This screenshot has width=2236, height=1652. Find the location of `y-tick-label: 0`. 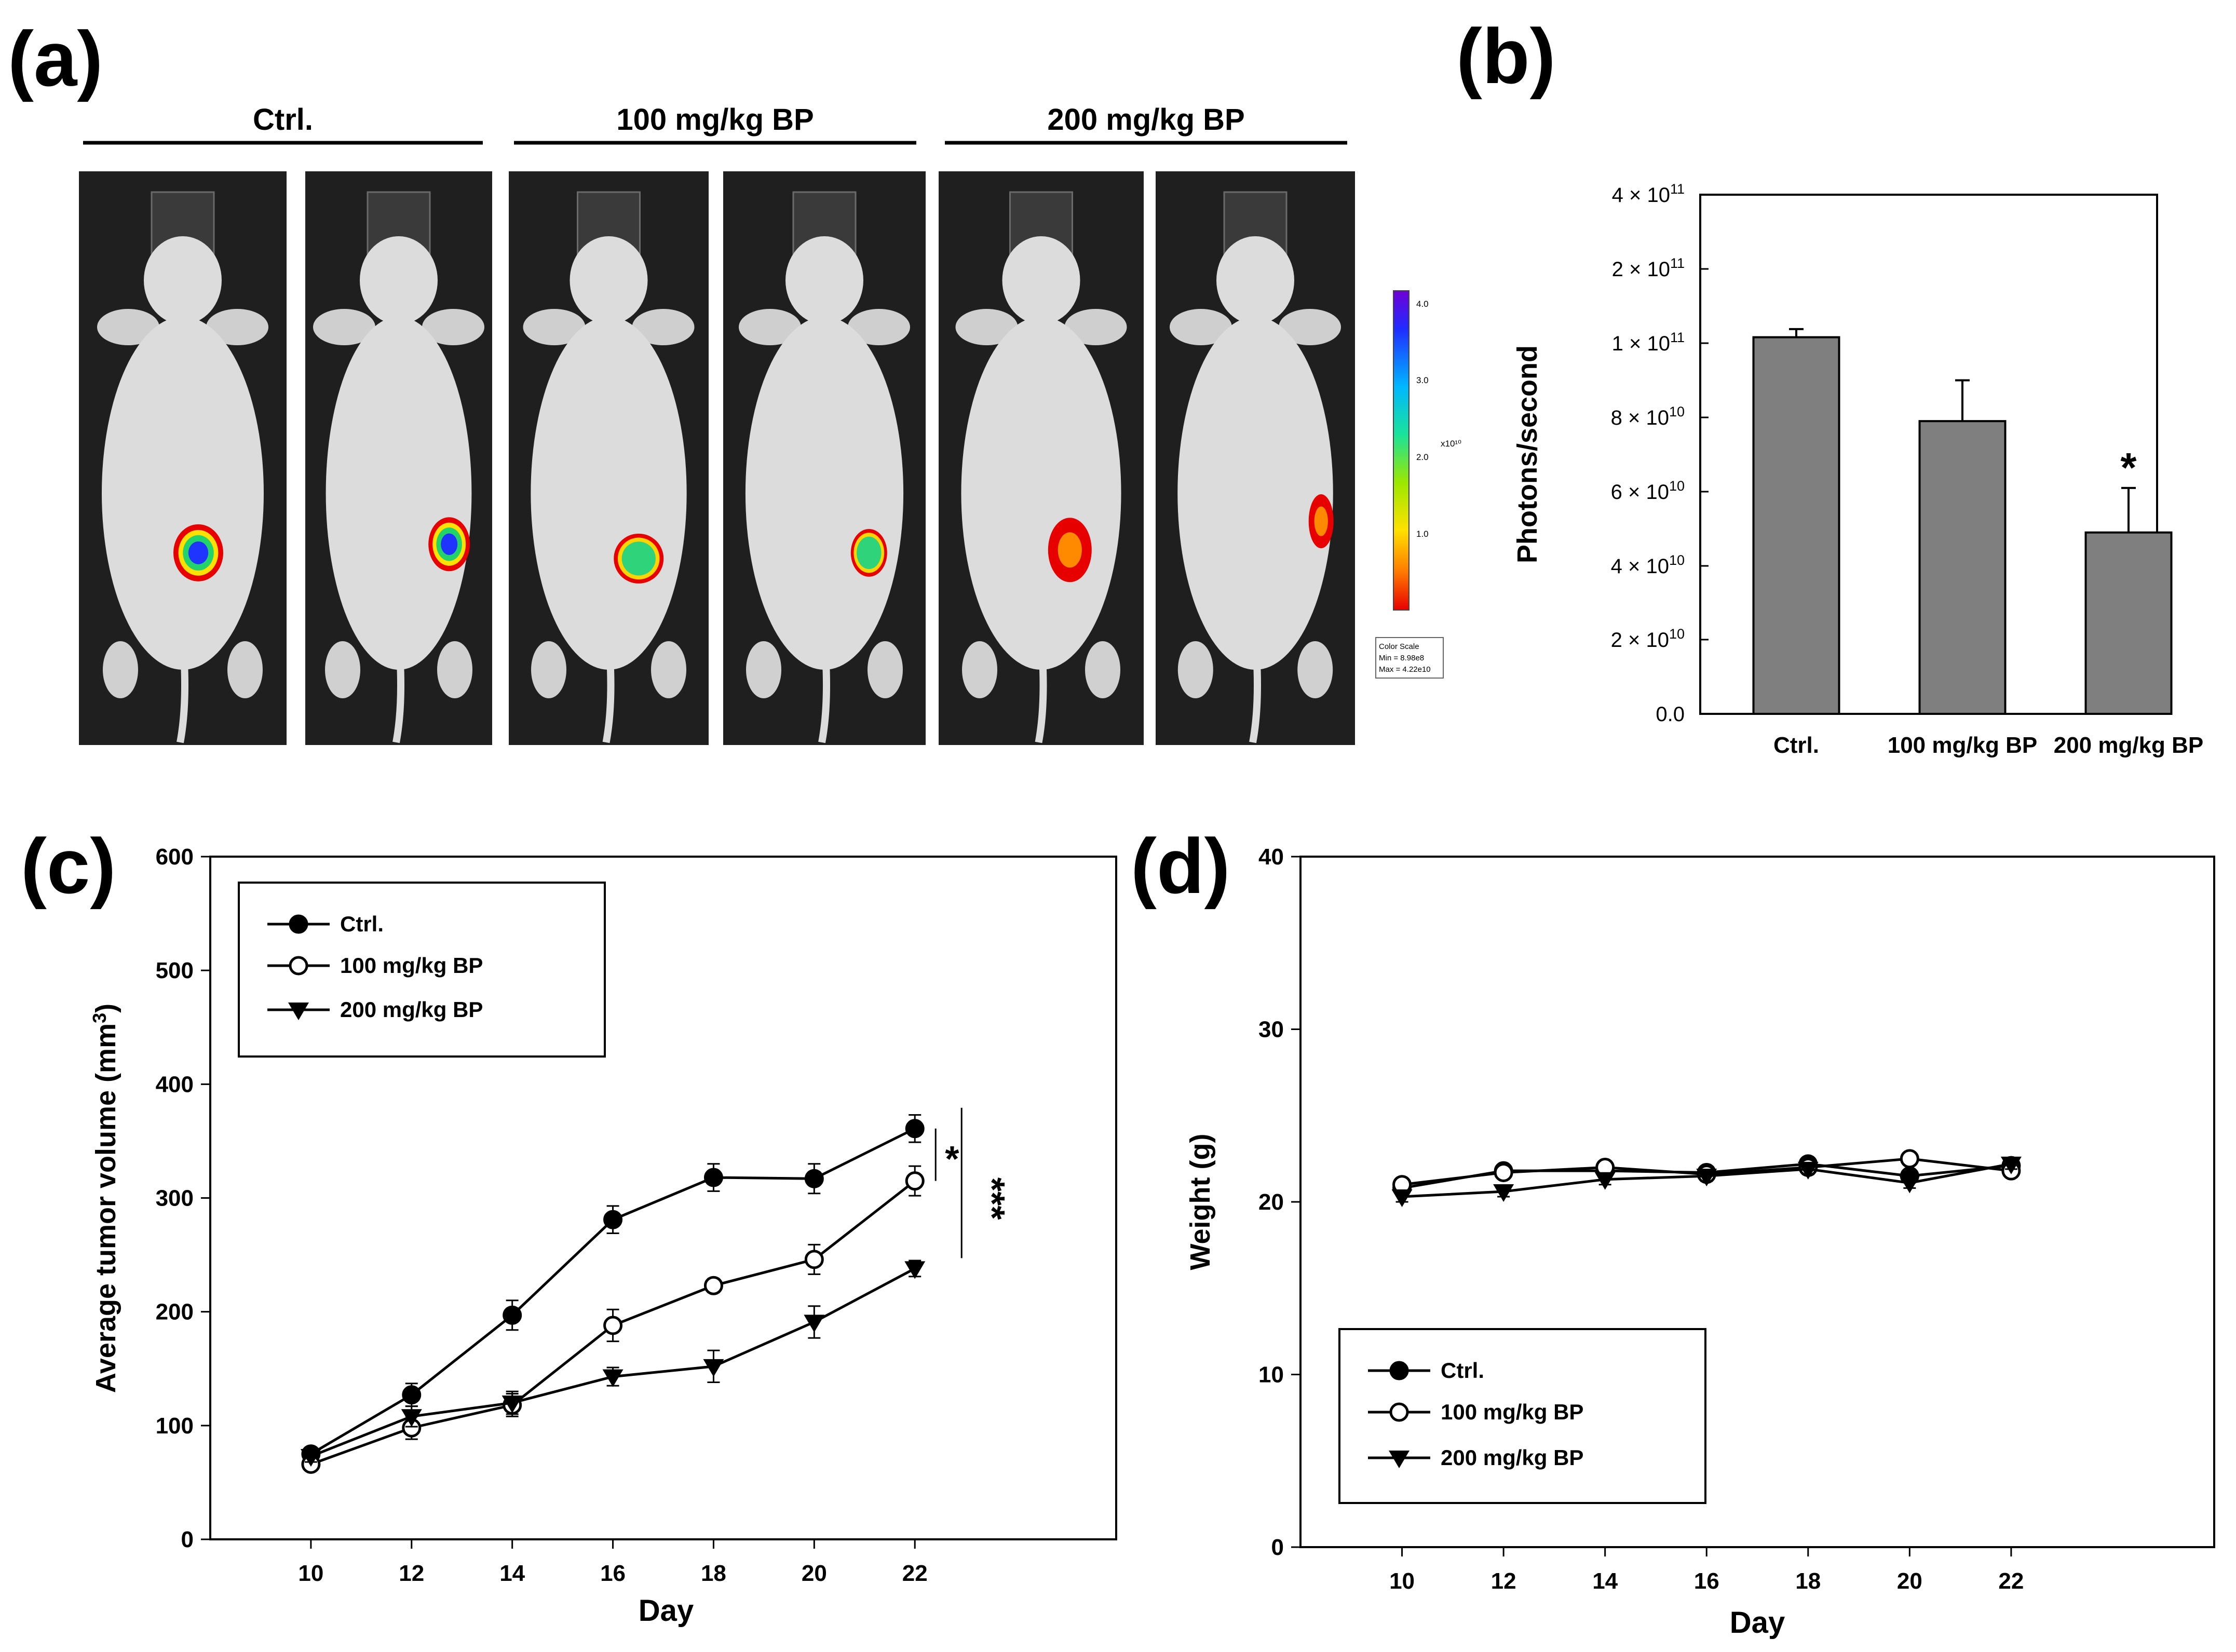

y-tick-label: 0 is located at coordinates (187, 1540).